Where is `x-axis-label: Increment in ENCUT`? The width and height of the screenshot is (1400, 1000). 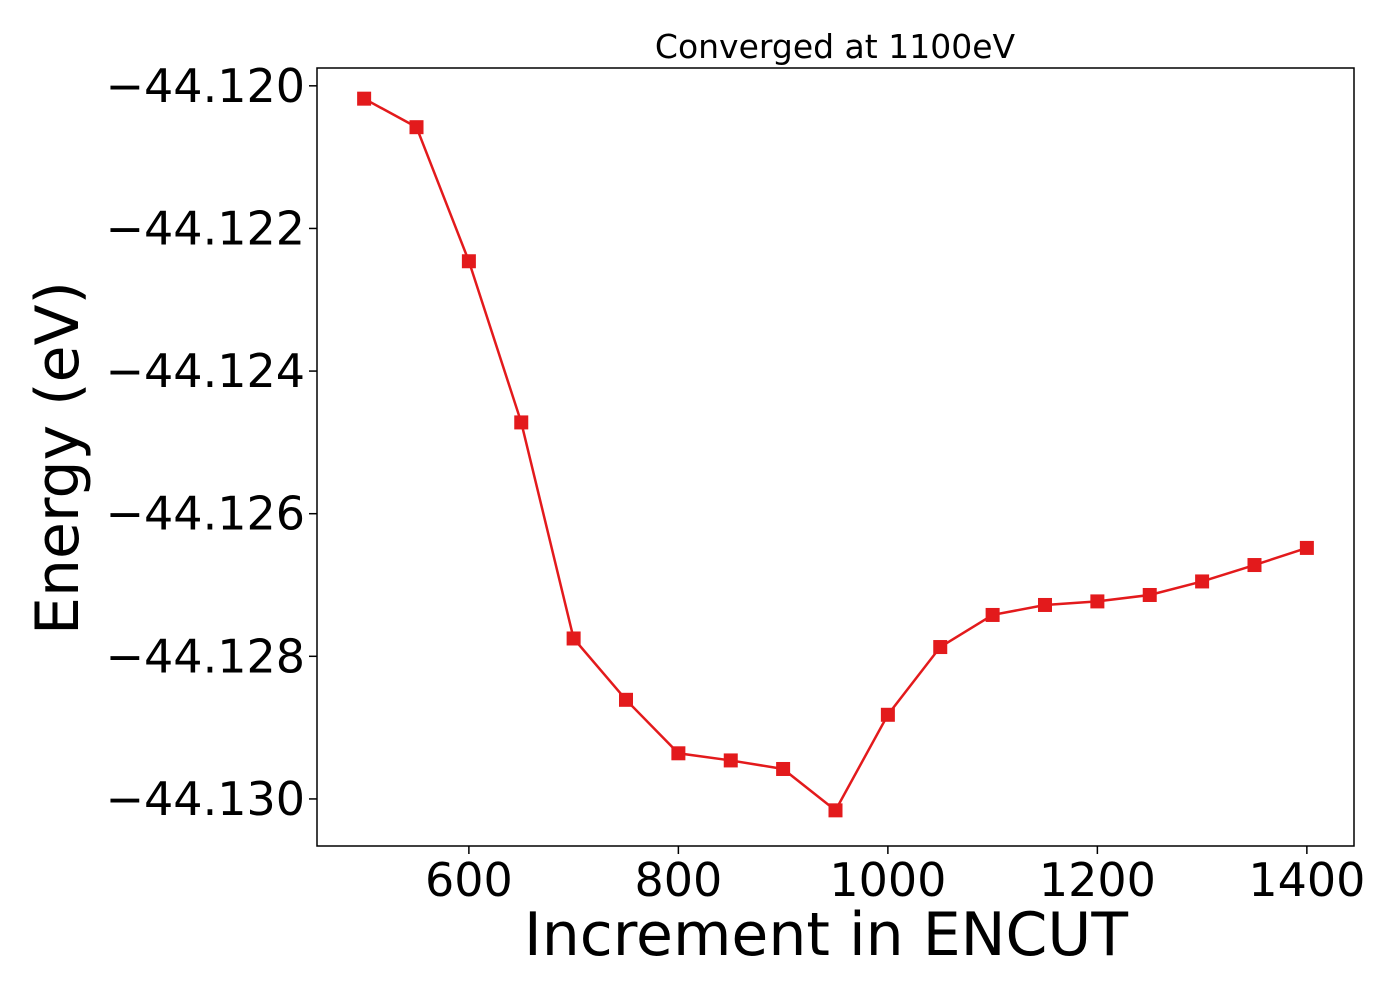
x-axis-label: Increment in ENCUT is located at coordinates (826, 935).